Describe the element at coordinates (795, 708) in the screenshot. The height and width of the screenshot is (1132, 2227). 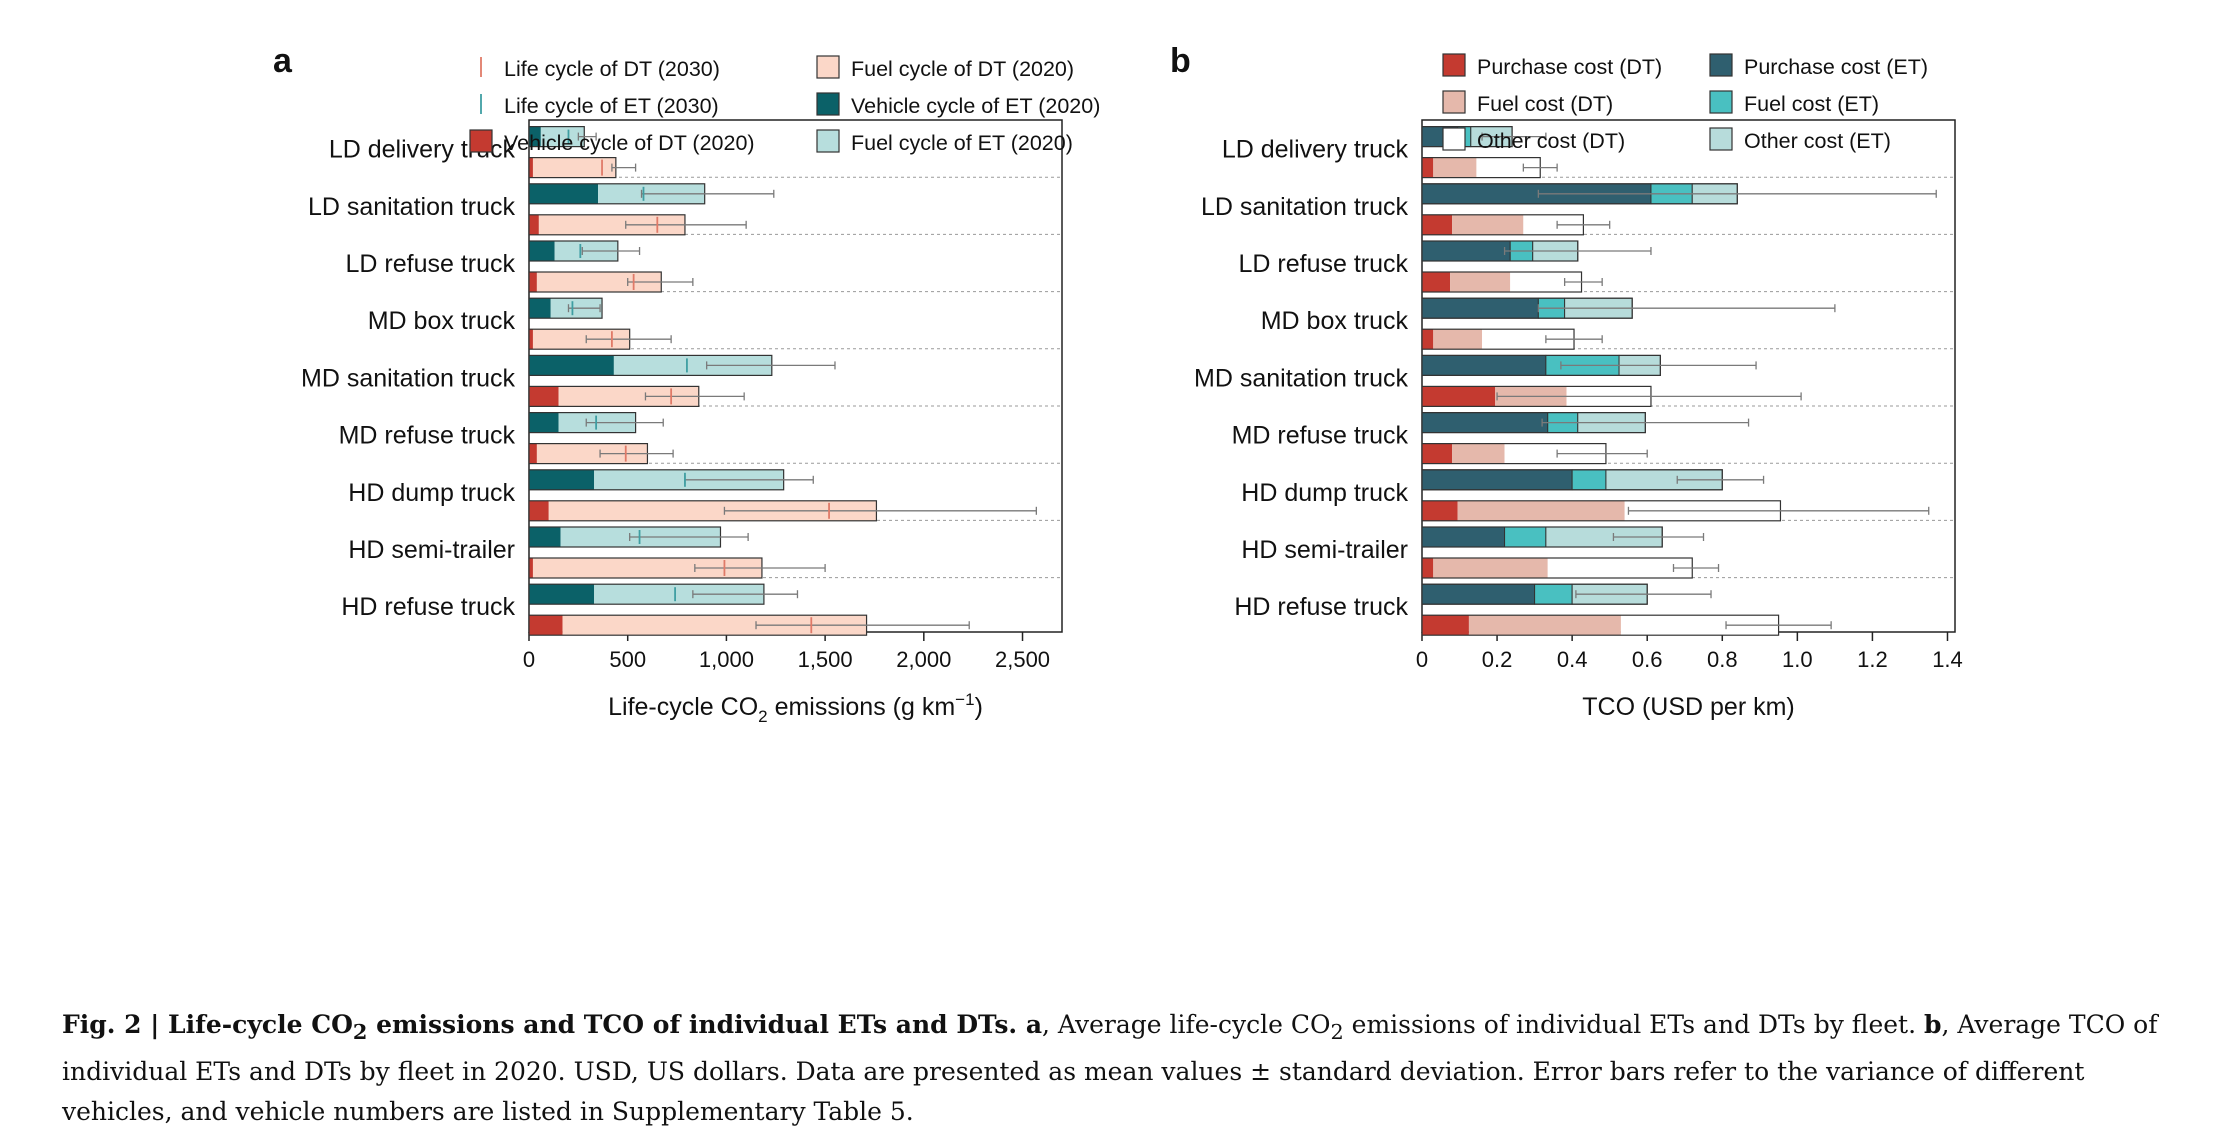
I see `x-axis-label: Life-cycle CO2 emissions (g km−1)` at that location.